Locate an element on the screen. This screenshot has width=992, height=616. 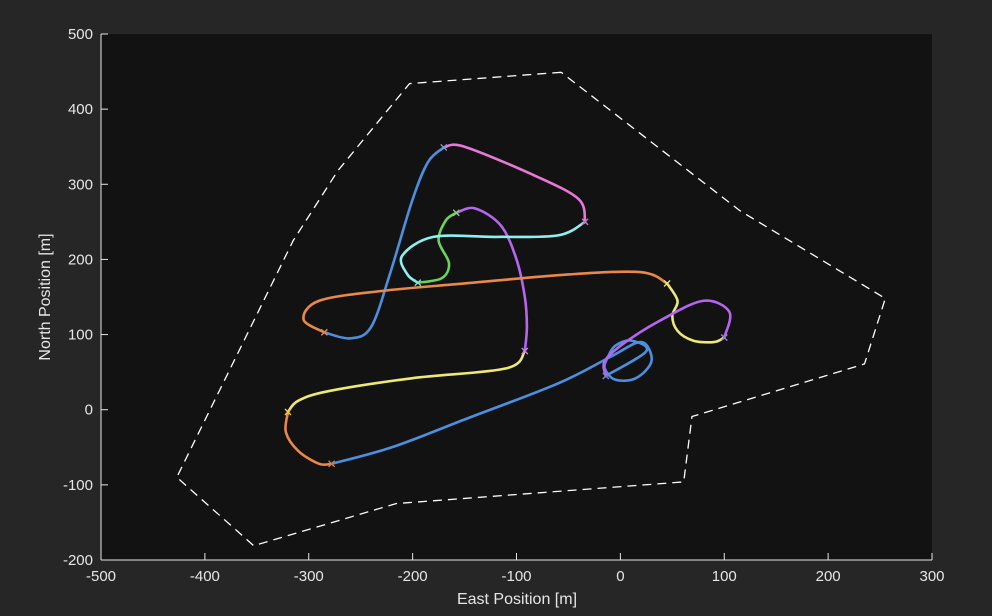
y-tick-label: -200 is located at coordinates (78, 560).